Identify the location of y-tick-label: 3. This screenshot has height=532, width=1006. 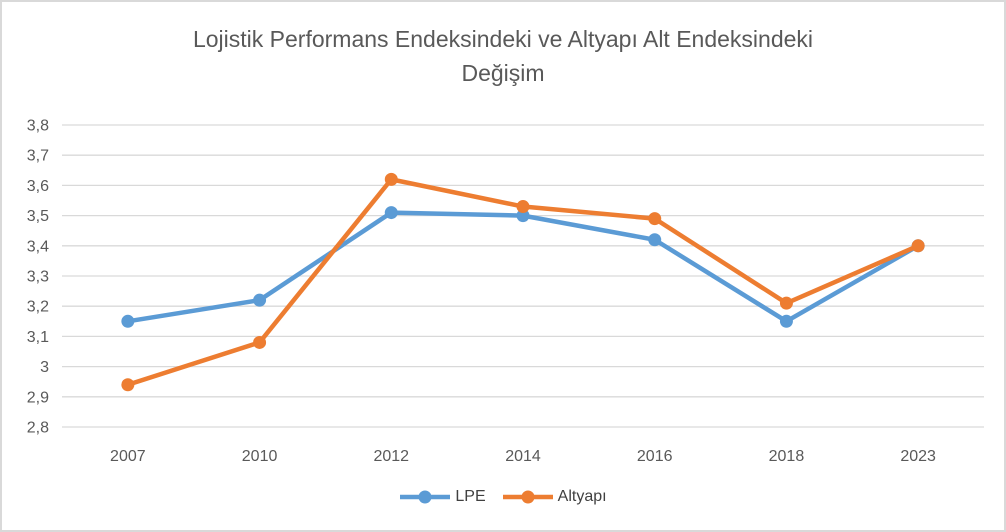
(44, 367).